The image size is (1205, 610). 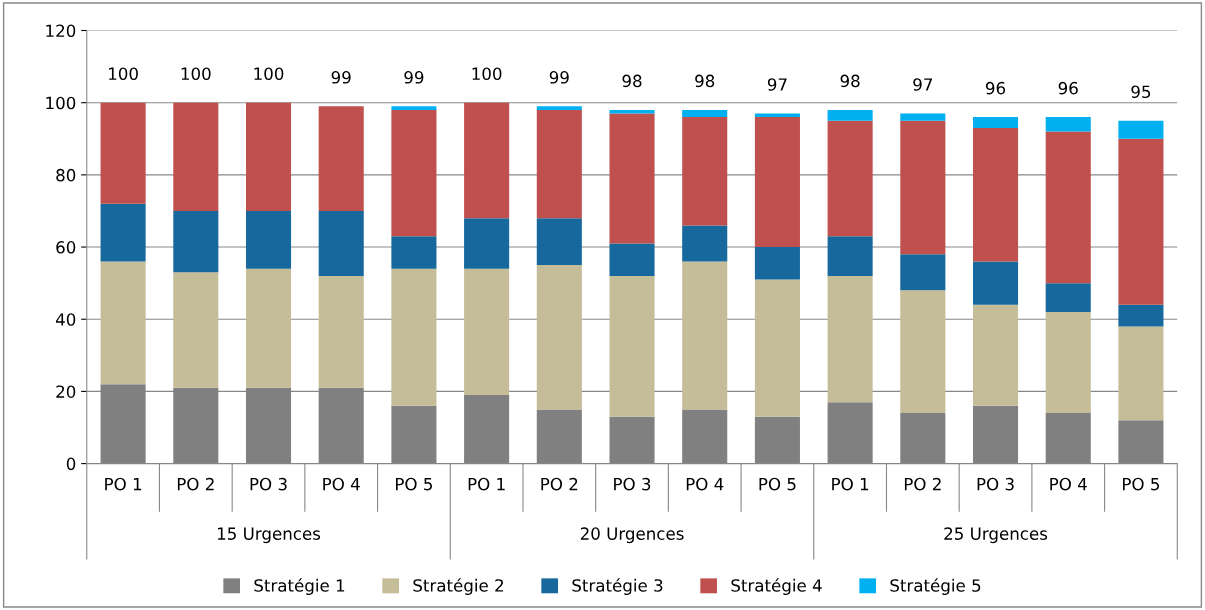 I want to click on y-tick-label: 0, so click(x=71, y=464).